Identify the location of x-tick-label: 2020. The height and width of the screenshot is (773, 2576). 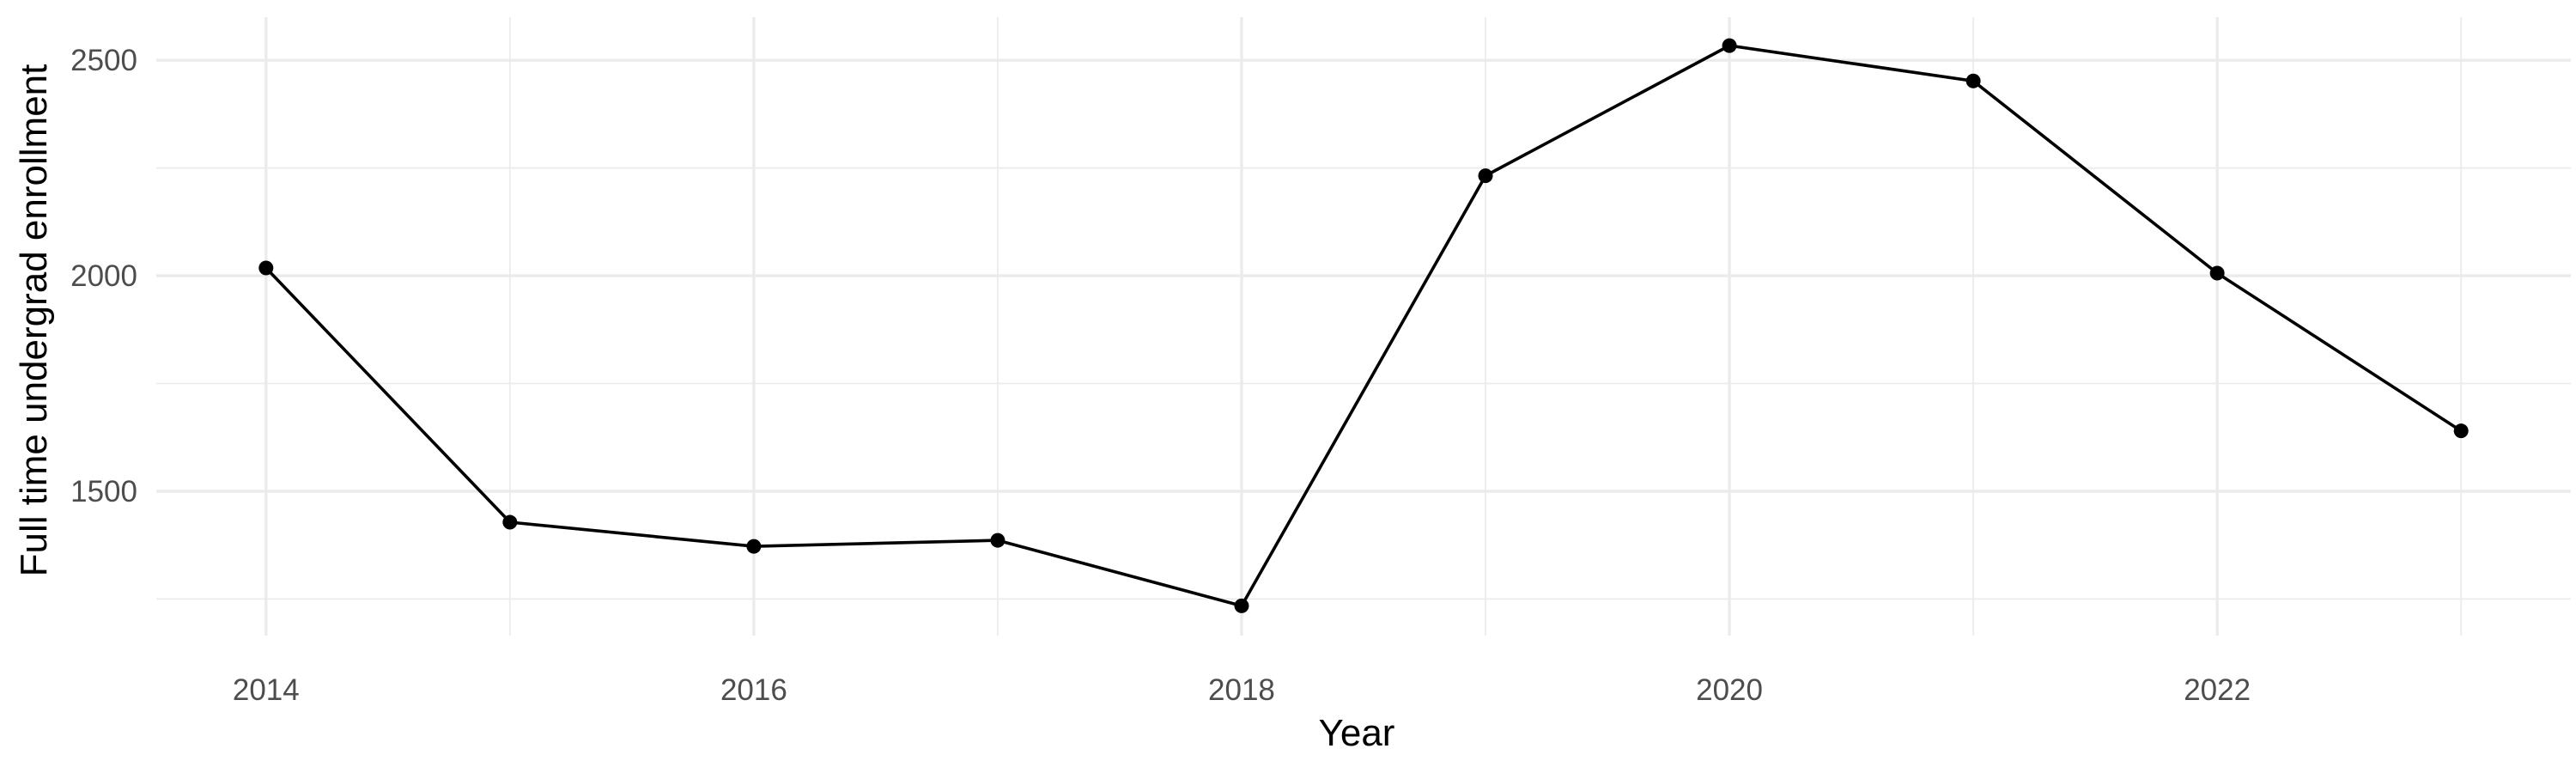
(1729, 690).